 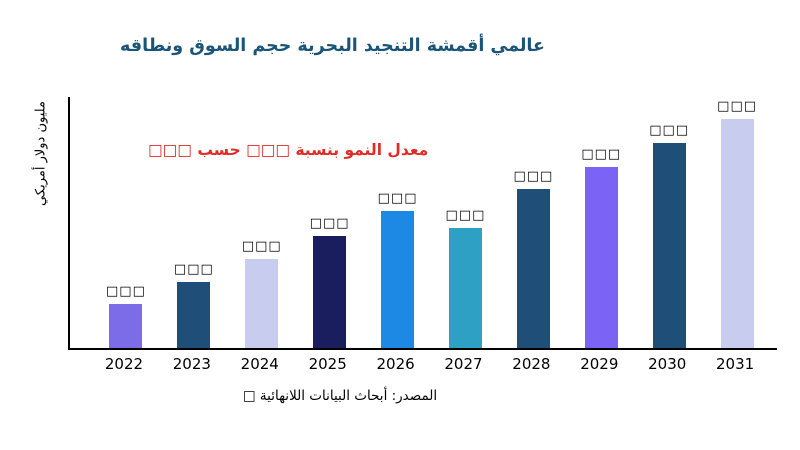 What do you see at coordinates (667, 364) in the screenshot?
I see `x-tick-2030: 2030` at bounding box center [667, 364].